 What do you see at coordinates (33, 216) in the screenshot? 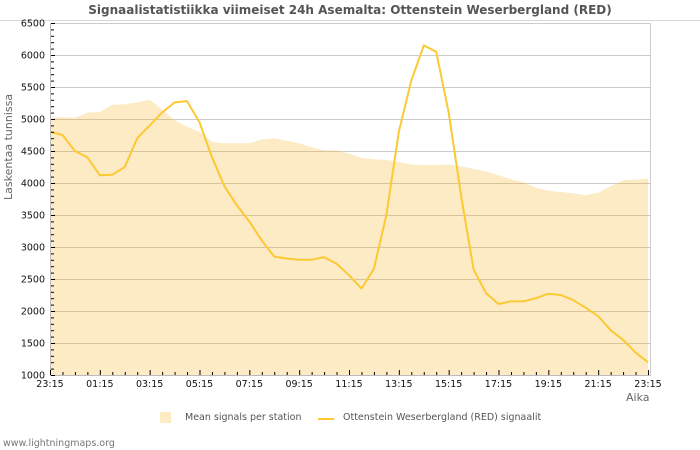
I see `svg-text: 3500` at bounding box center [33, 216].